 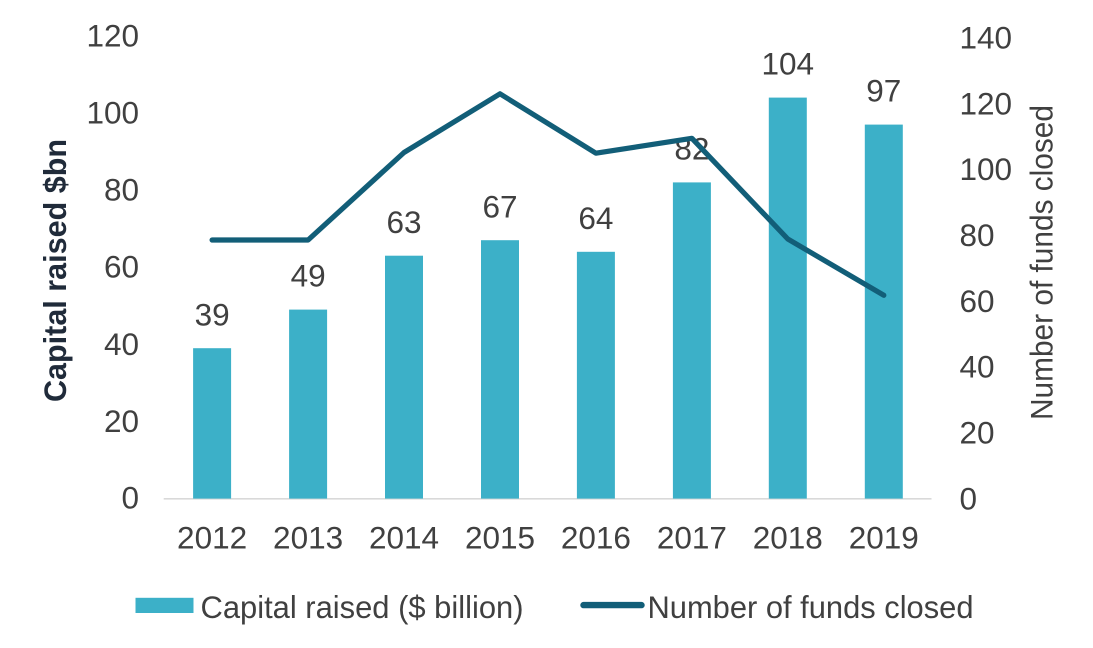 I want to click on svg-text: 49, so click(x=308, y=276).